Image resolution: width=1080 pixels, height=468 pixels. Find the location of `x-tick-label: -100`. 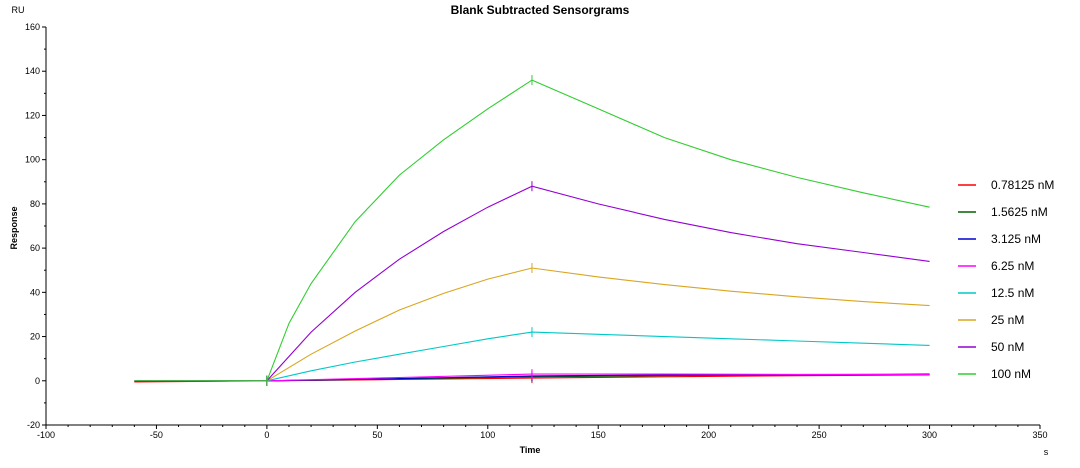

x-tick-label: -100 is located at coordinates (46, 435).